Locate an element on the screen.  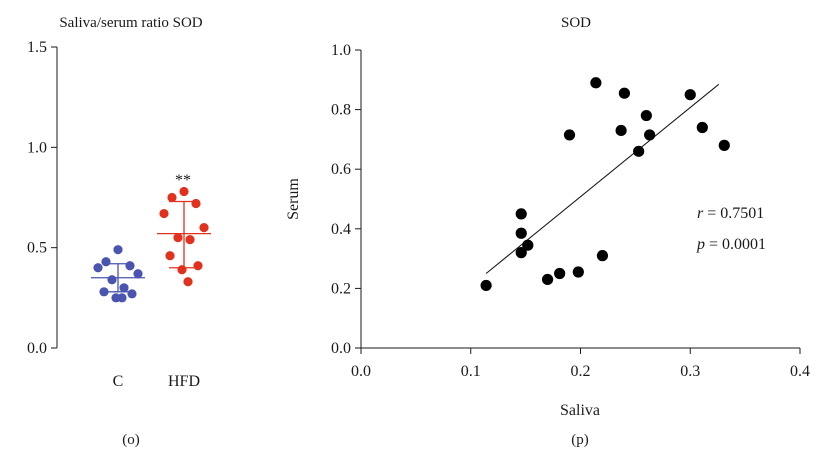
chart-o-xticks: C HFD is located at coordinates (156, 381).